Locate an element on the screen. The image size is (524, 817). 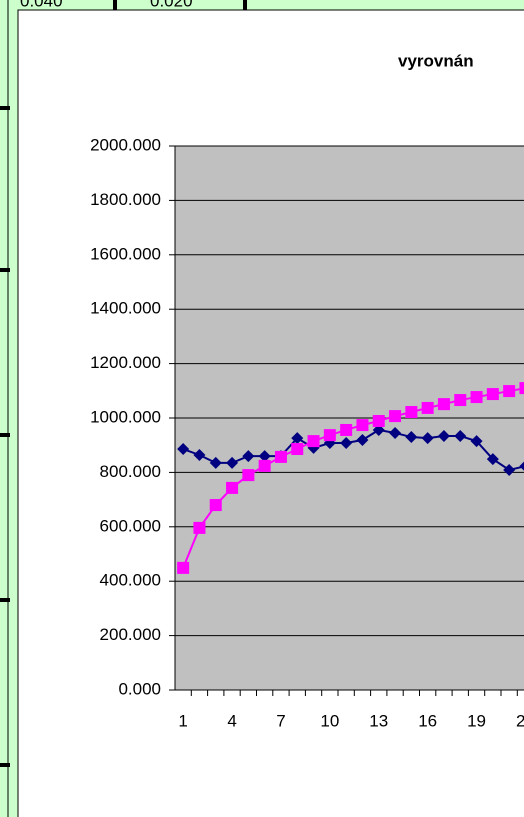
chart-title: vyrovnán is located at coordinates (436, 60).